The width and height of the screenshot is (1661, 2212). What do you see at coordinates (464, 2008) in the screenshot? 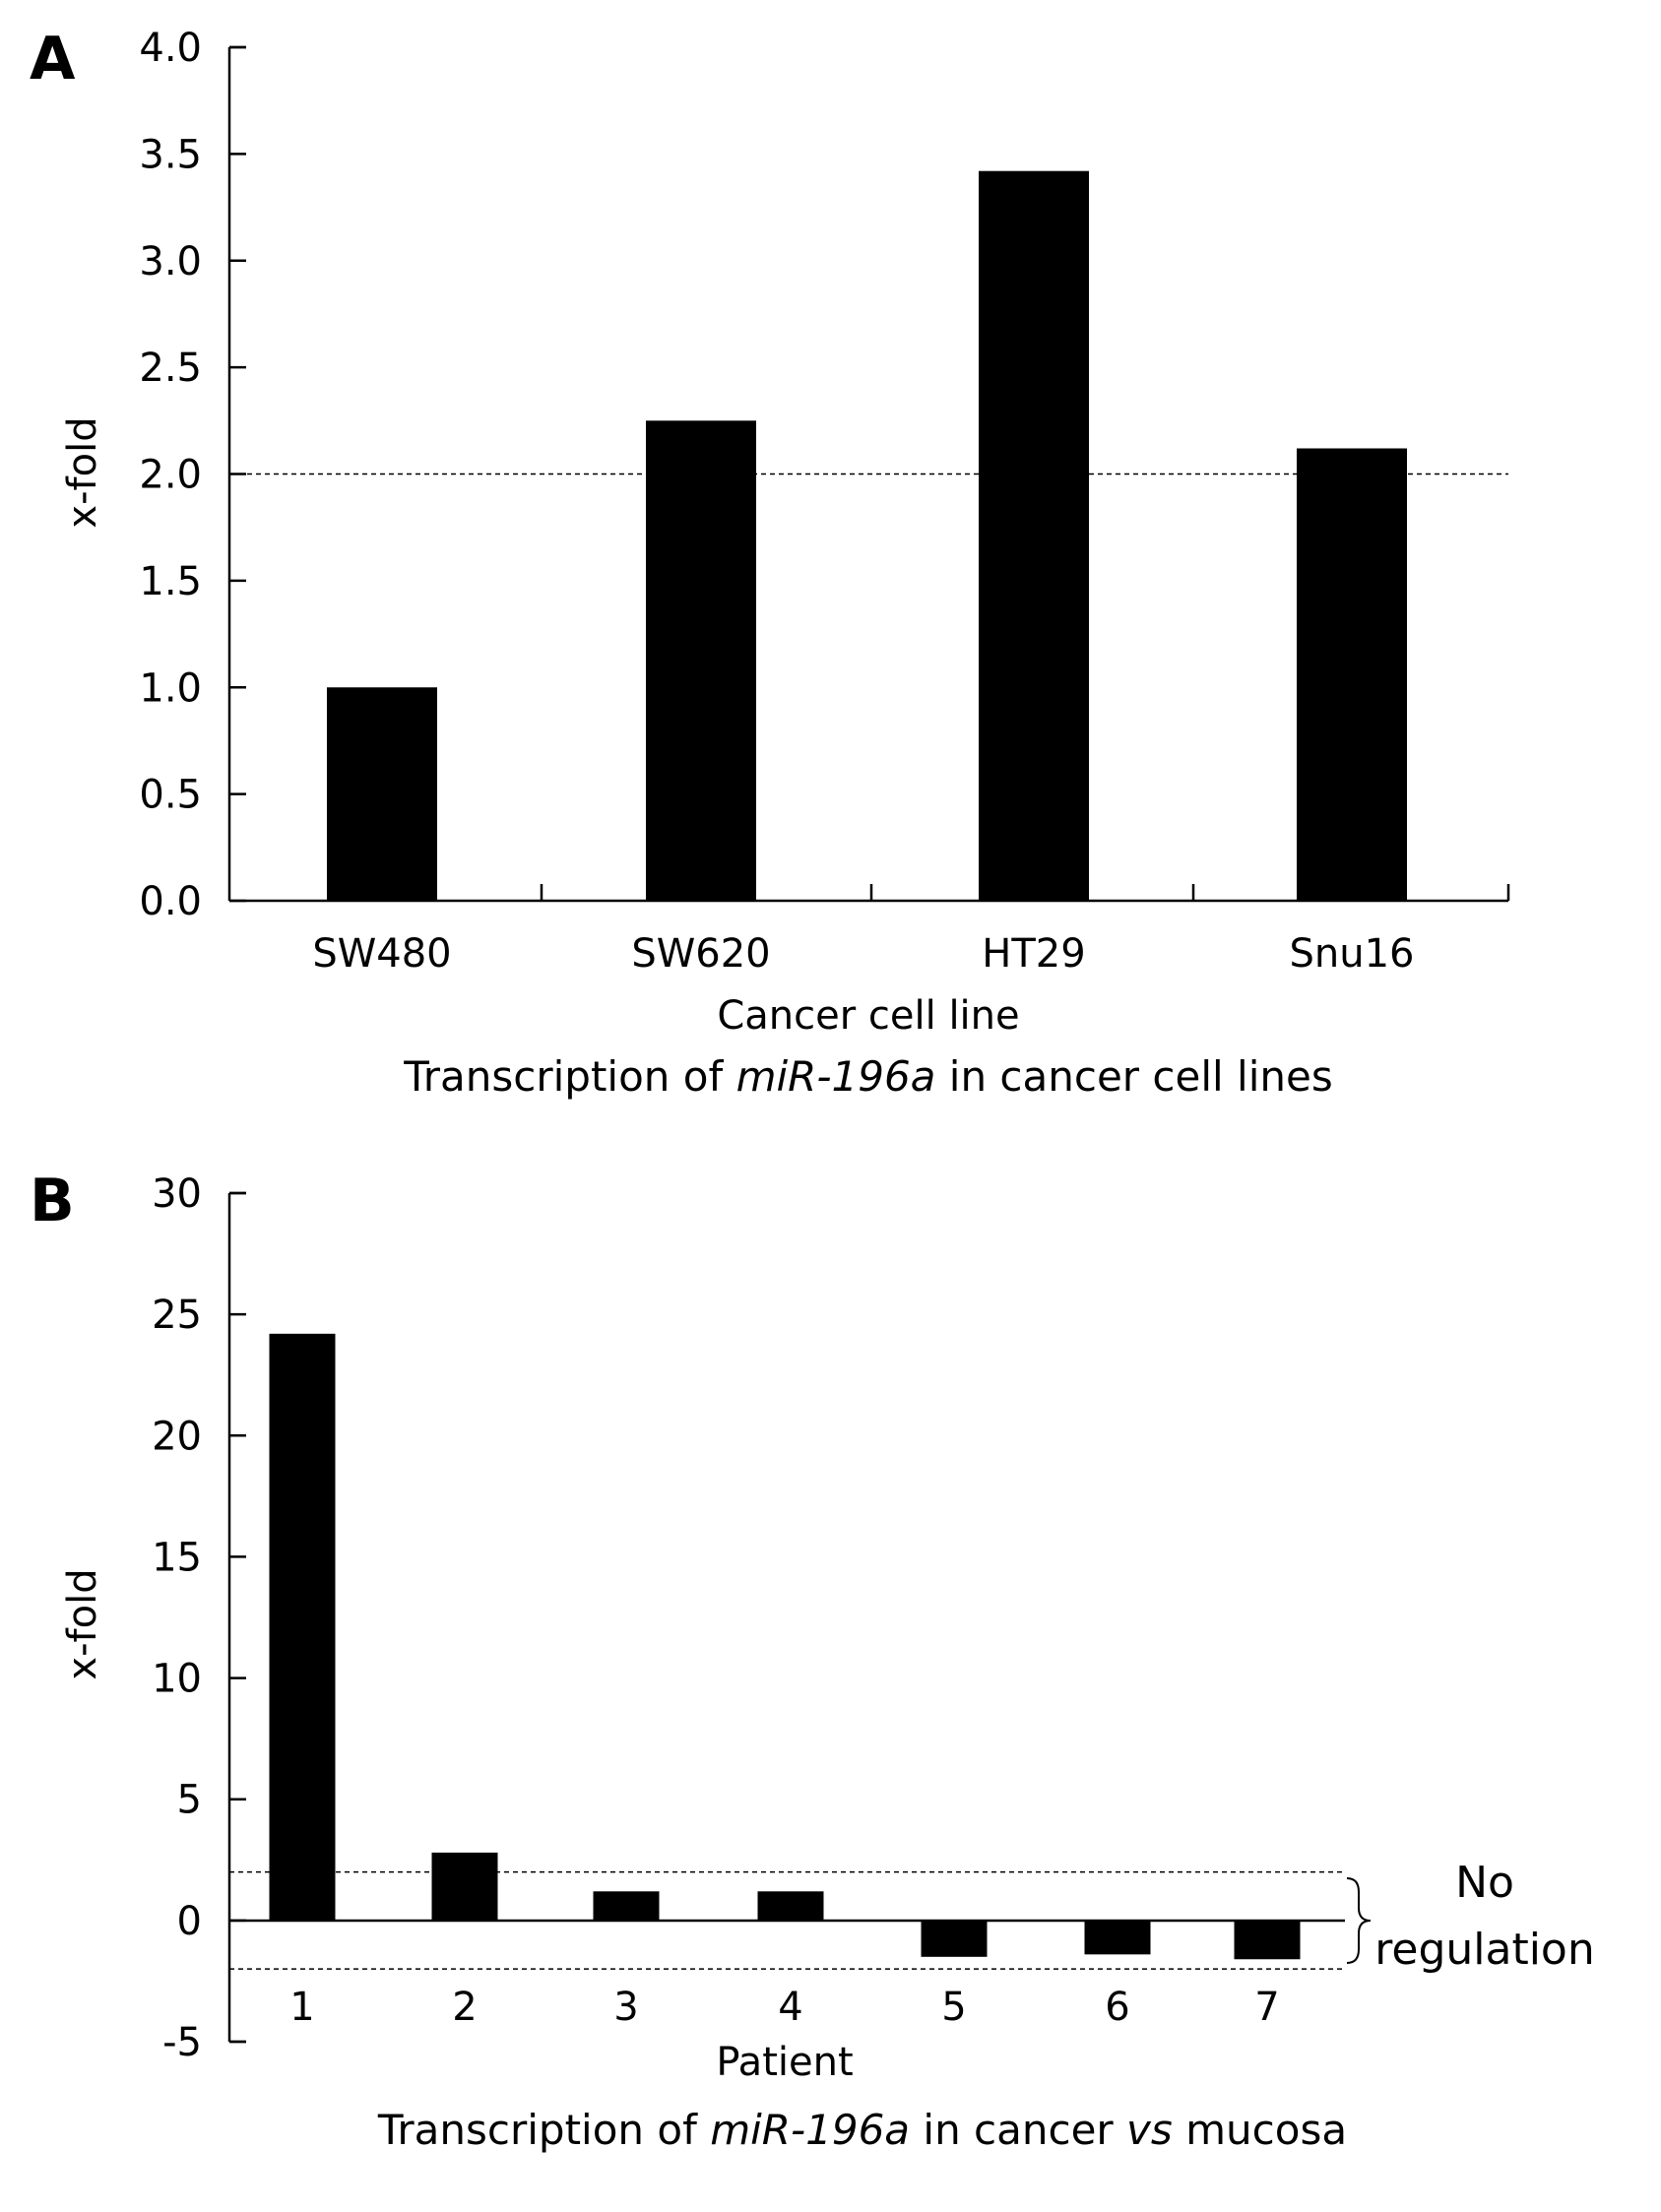
I see `x-category-label: 2` at bounding box center [464, 2008].